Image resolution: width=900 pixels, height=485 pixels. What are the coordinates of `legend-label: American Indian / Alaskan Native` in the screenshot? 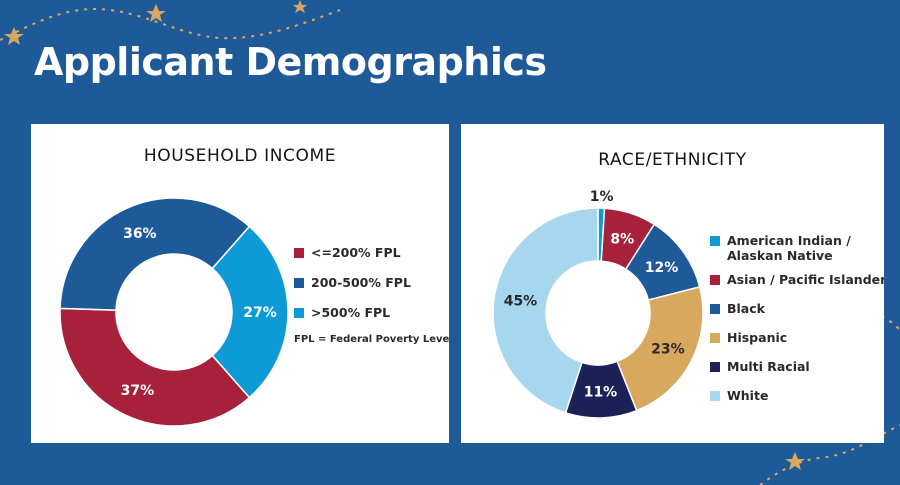 It's located at (789, 248).